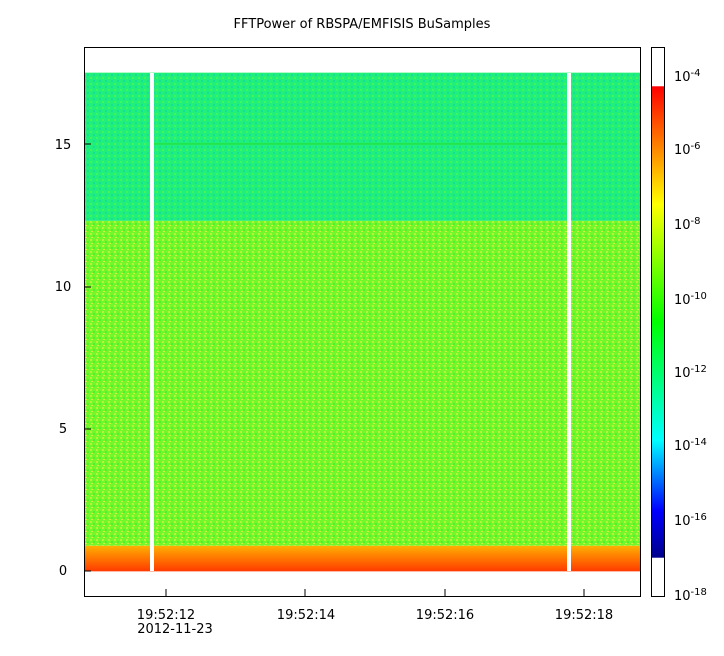  Describe the element at coordinates (690, 299) in the screenshot. I see `cbar-tick--10: 10⁻¹⁰` at that location.